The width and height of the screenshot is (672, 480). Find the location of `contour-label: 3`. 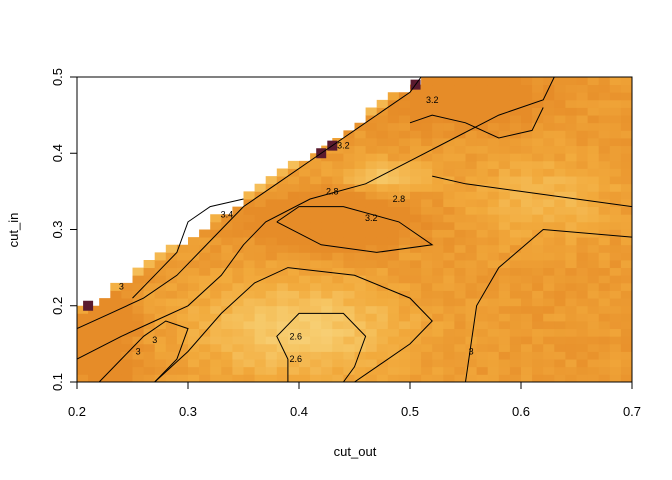

contour-label: 3 is located at coordinates (121, 287).